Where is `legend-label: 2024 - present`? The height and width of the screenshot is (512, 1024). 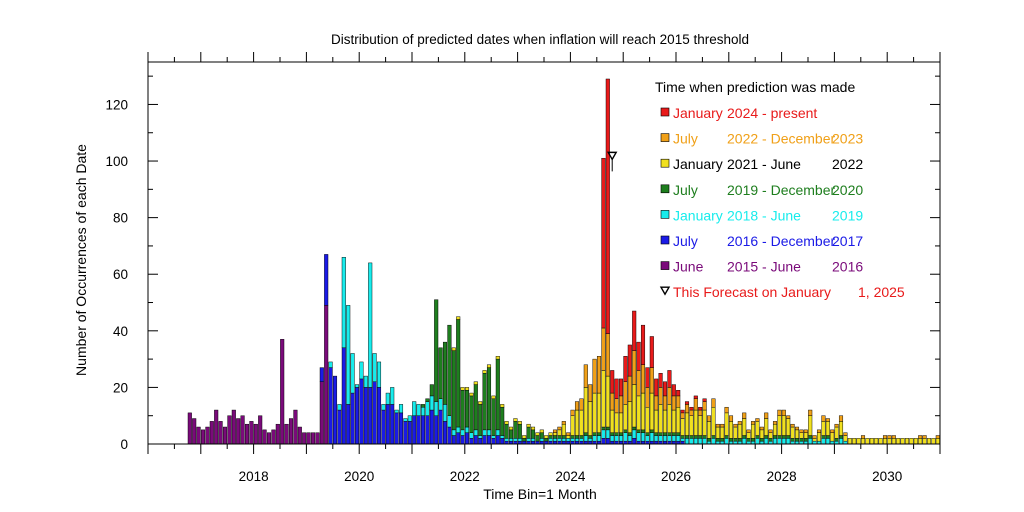 legend-label: 2024 - present is located at coordinates (772, 113).